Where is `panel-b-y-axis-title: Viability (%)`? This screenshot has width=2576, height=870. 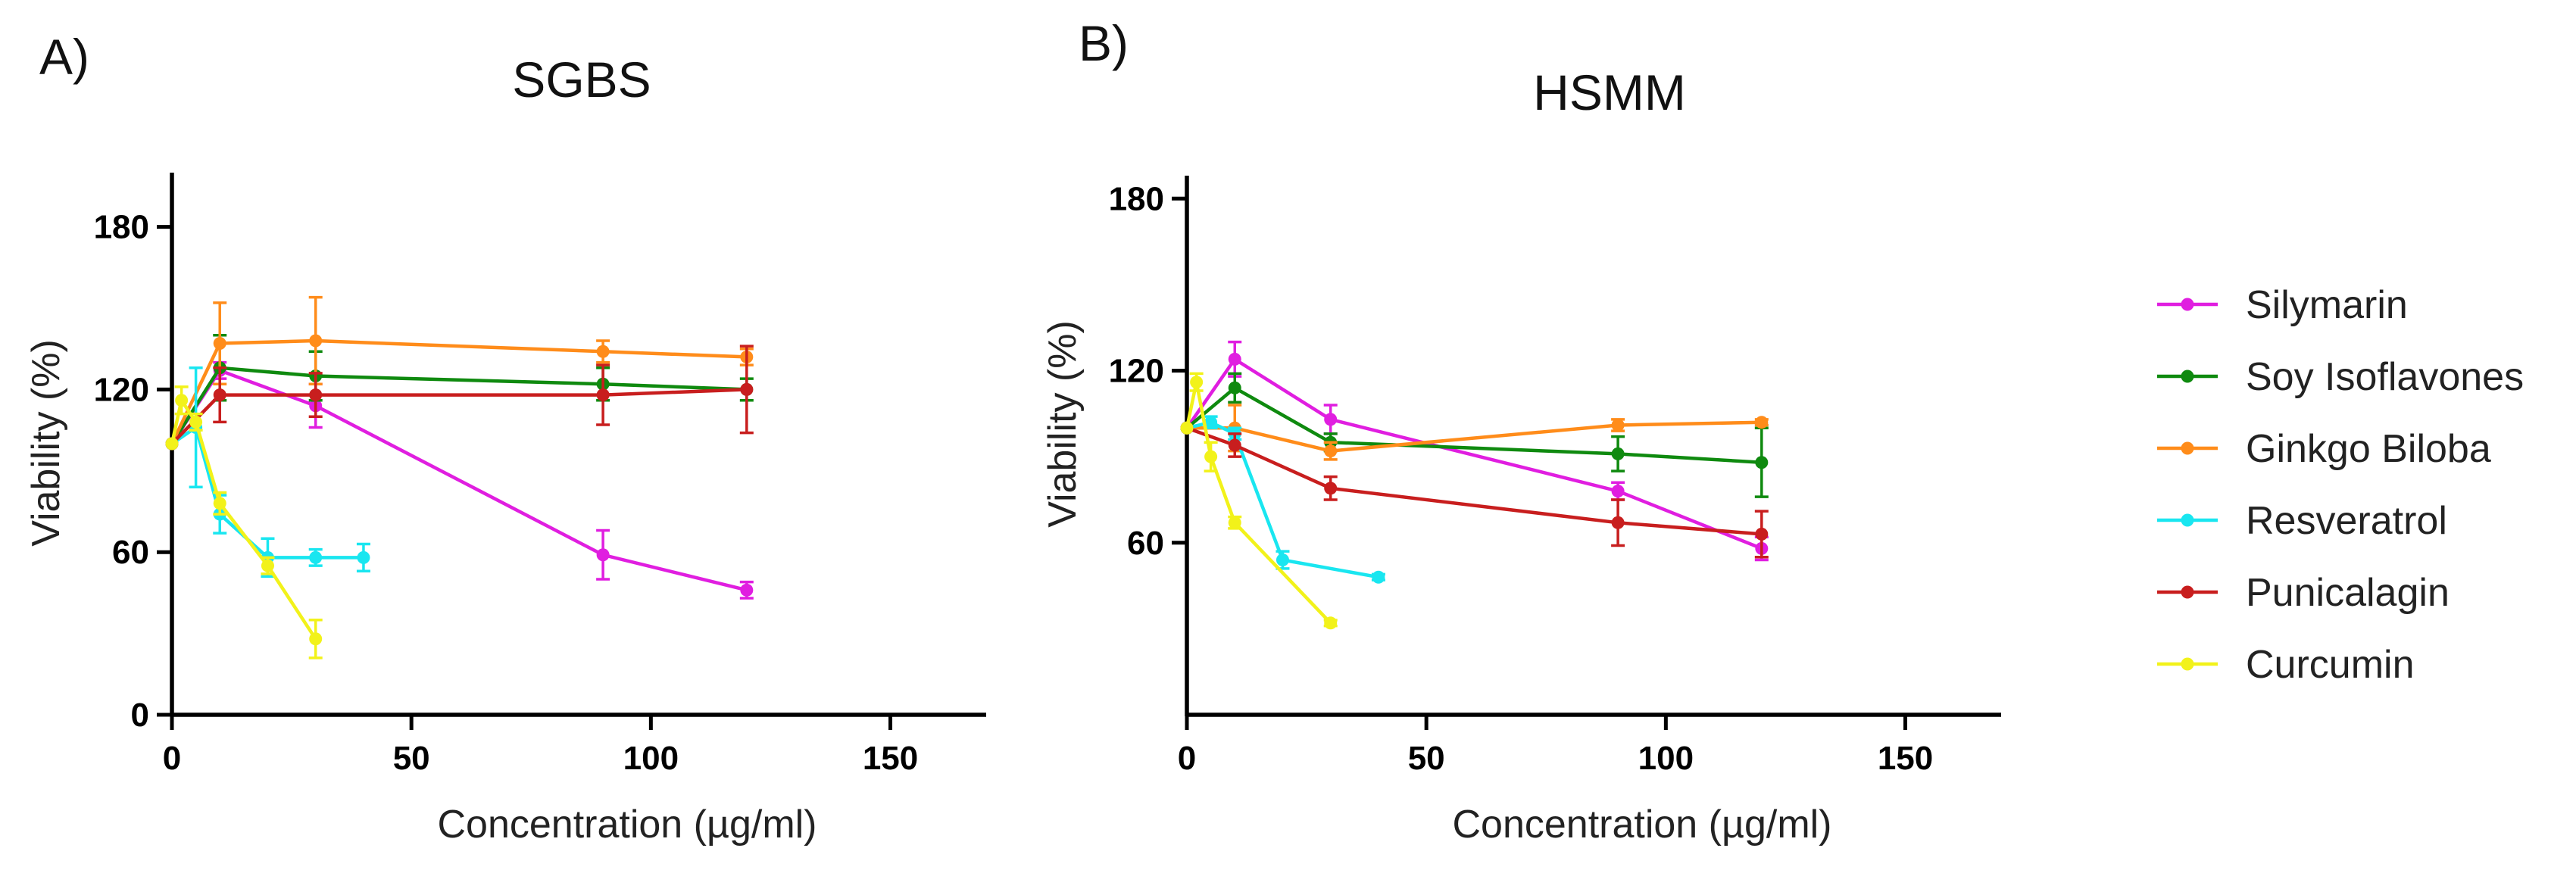 panel-b-y-axis-title: Viability (%) is located at coordinates (1063, 424).